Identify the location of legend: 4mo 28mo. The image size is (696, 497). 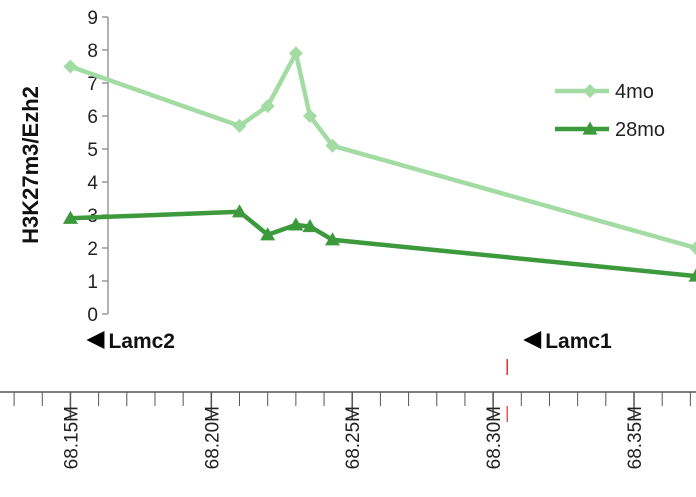
(610, 111).